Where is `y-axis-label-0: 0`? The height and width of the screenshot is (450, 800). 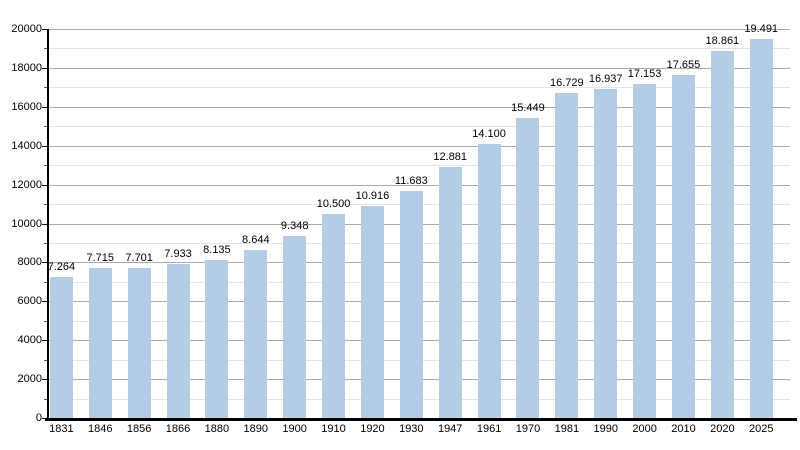 y-axis-label-0: 0 is located at coordinates (38, 418).